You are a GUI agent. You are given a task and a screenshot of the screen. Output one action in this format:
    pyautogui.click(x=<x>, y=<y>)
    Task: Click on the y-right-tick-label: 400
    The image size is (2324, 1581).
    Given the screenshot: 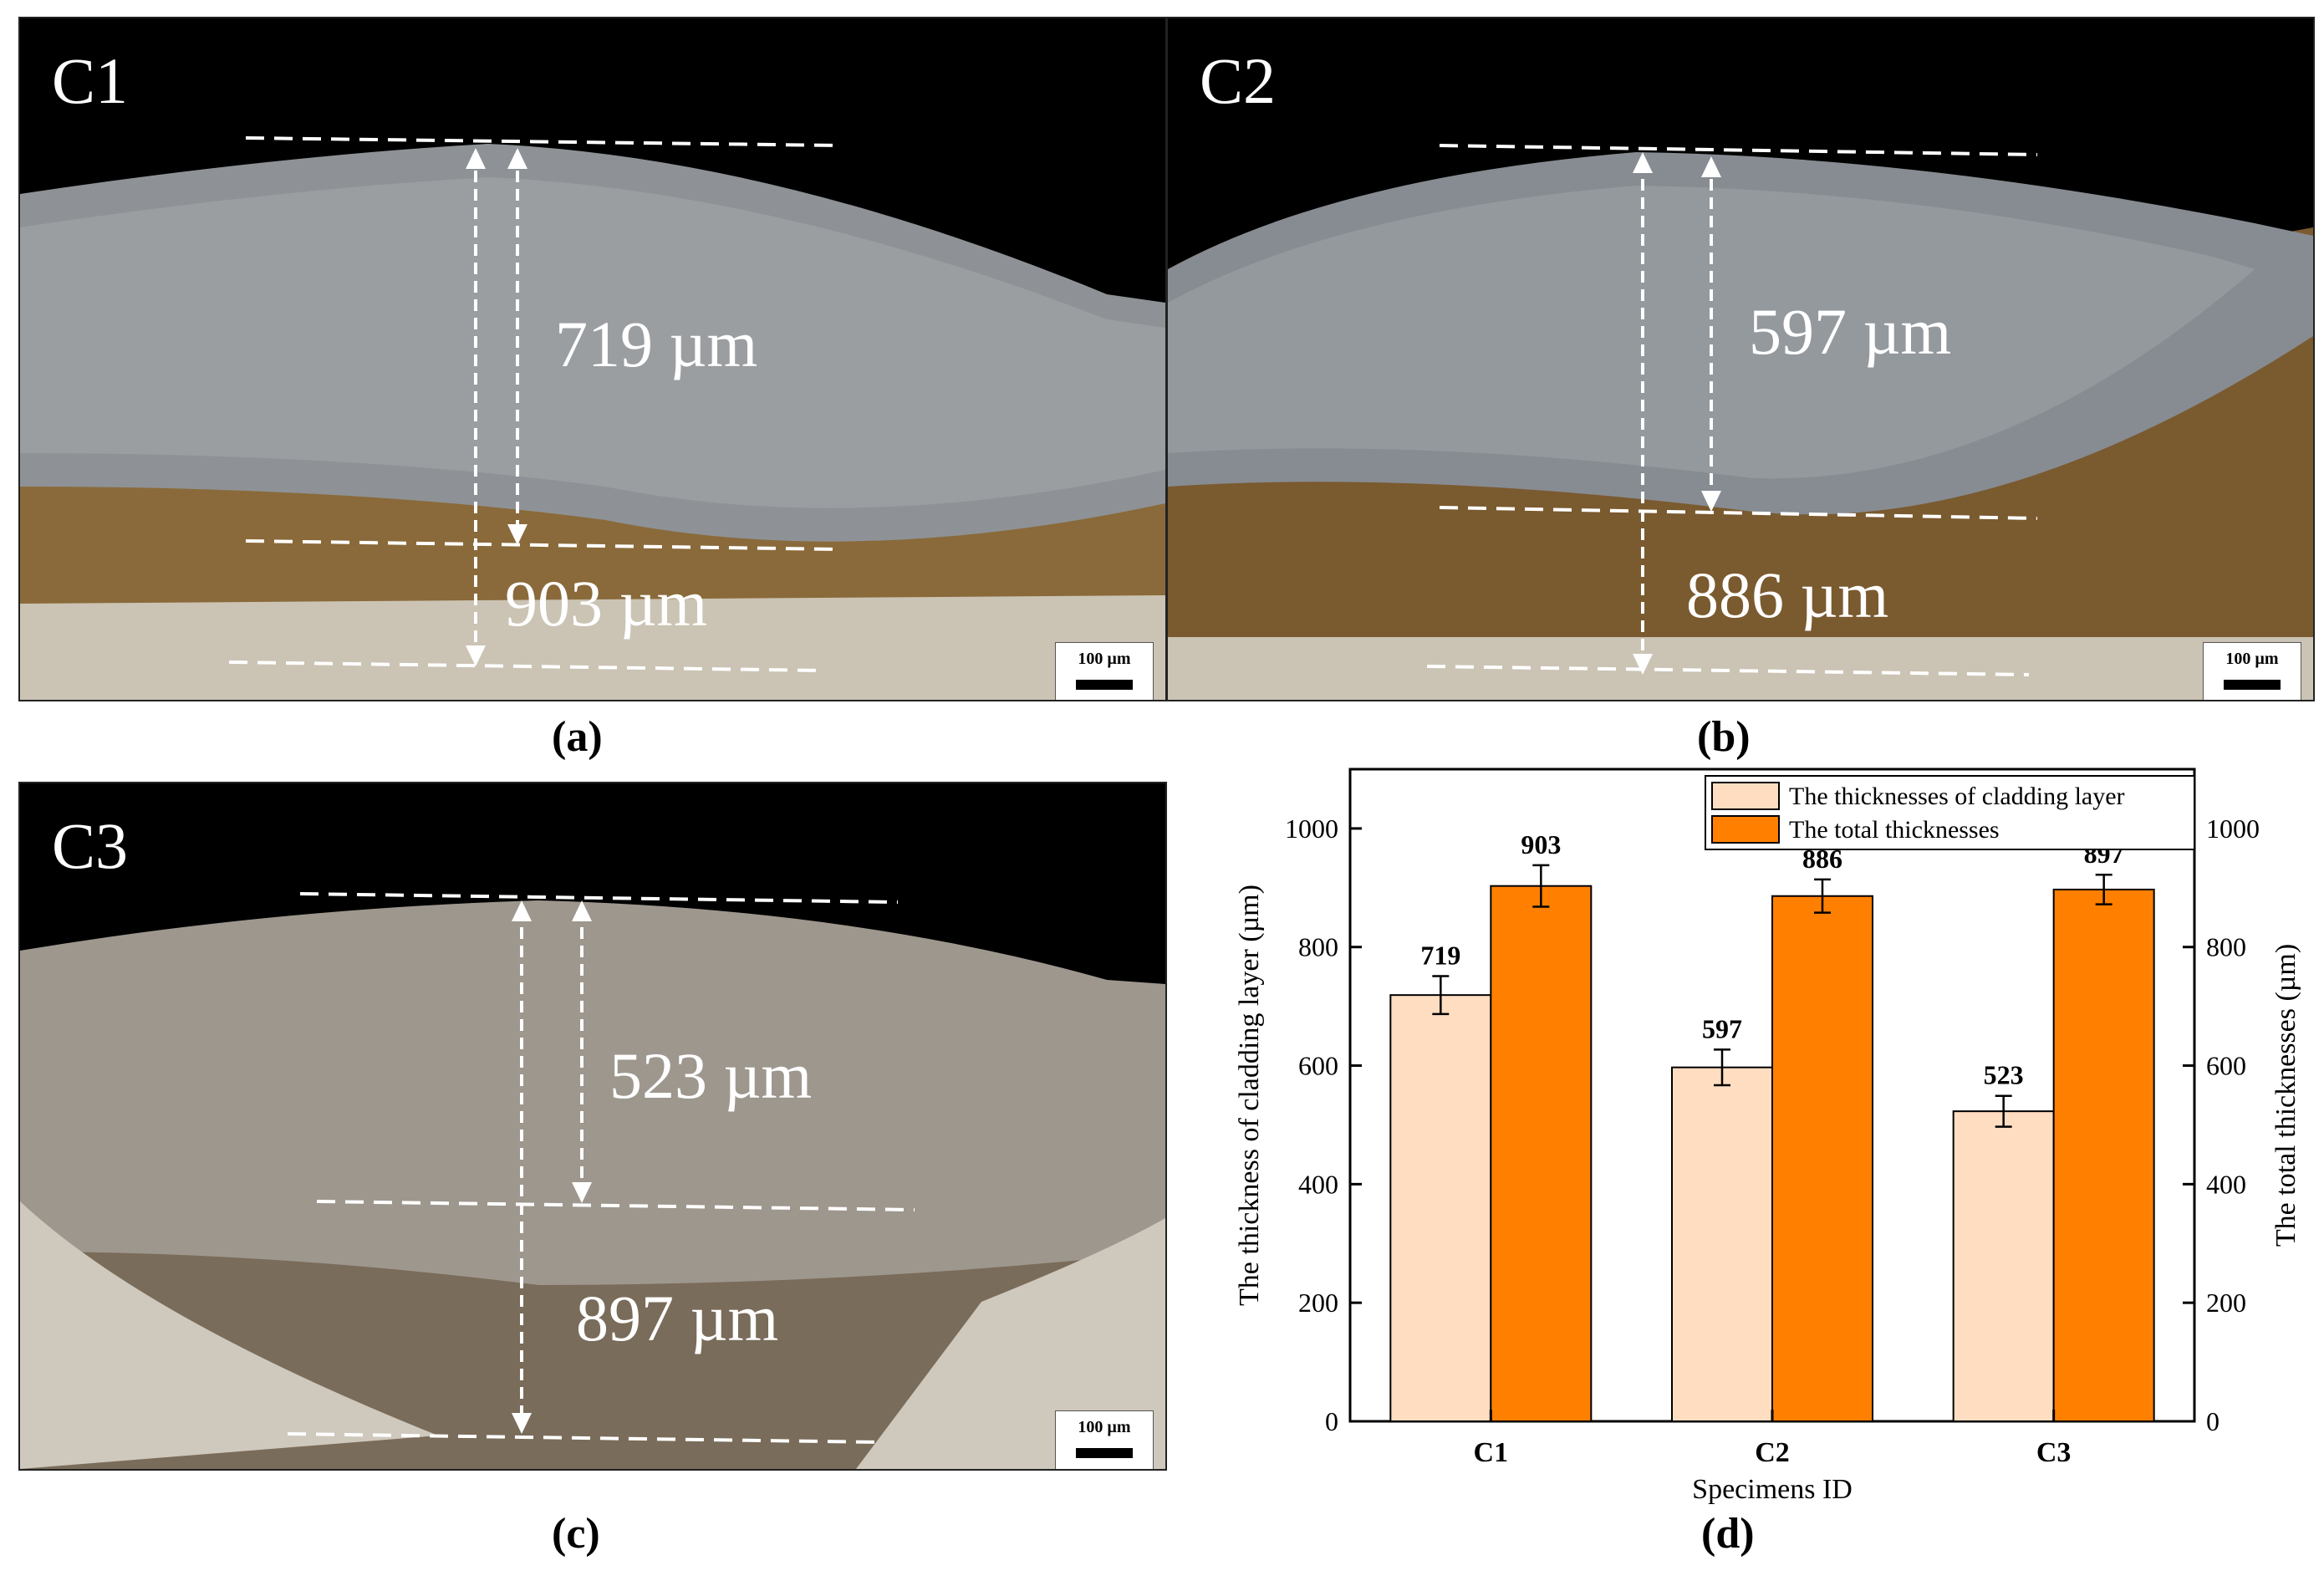 What is the action you would take?
    pyautogui.click(x=2226, y=1184)
    